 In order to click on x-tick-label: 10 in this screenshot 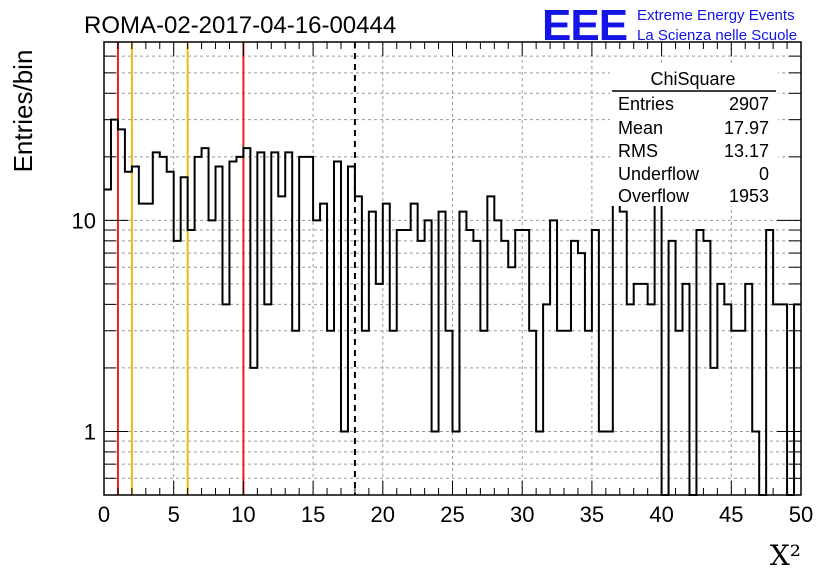, I will do `click(243, 514)`.